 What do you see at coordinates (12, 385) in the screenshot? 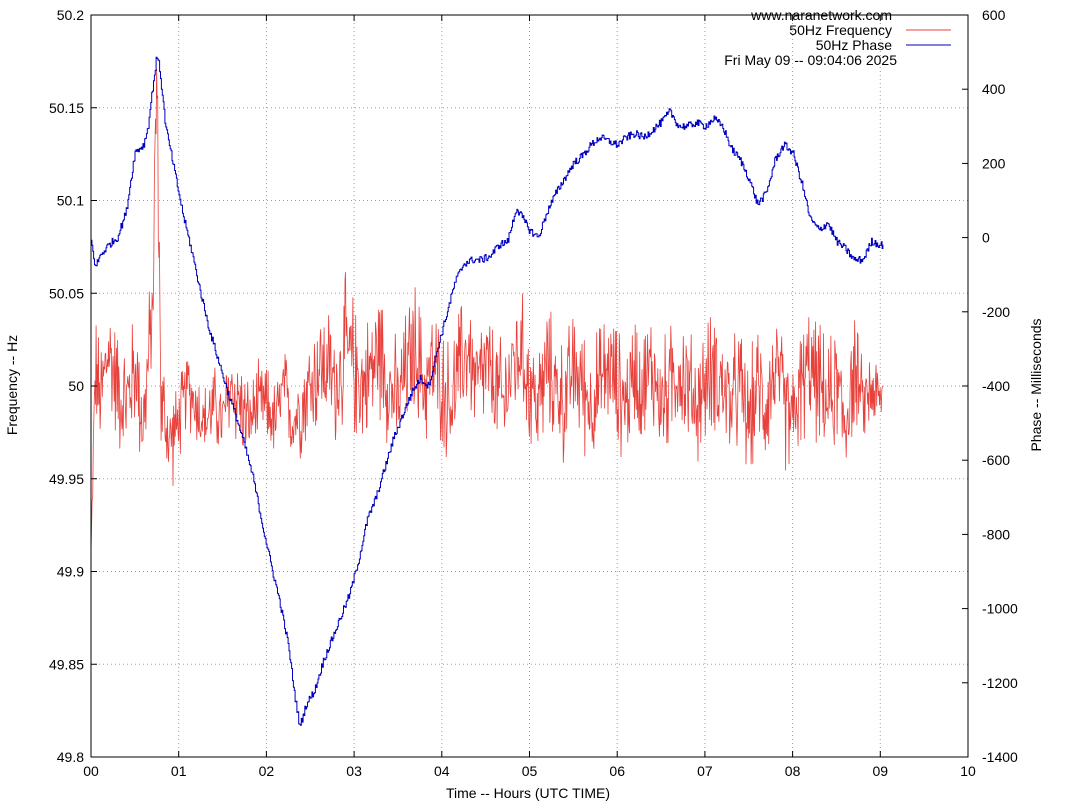
I see `y-axis-title: Frequency -- Hz` at bounding box center [12, 385].